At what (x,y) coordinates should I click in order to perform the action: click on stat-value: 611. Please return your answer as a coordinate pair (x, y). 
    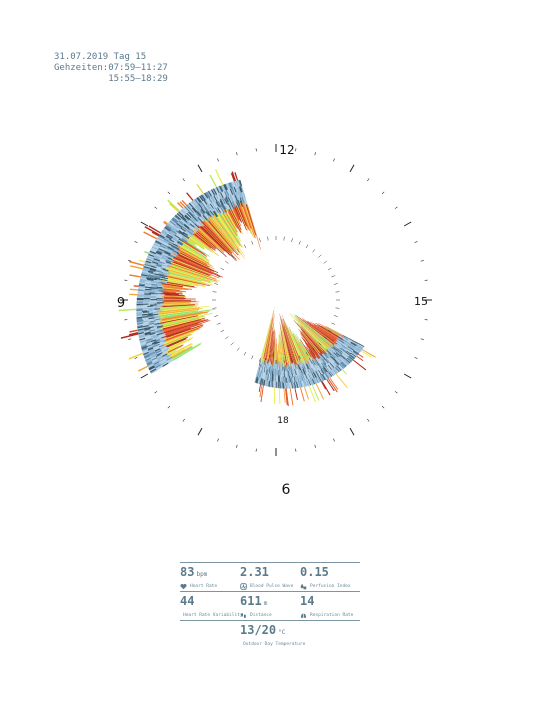
    Looking at the image, I should click on (251, 601).